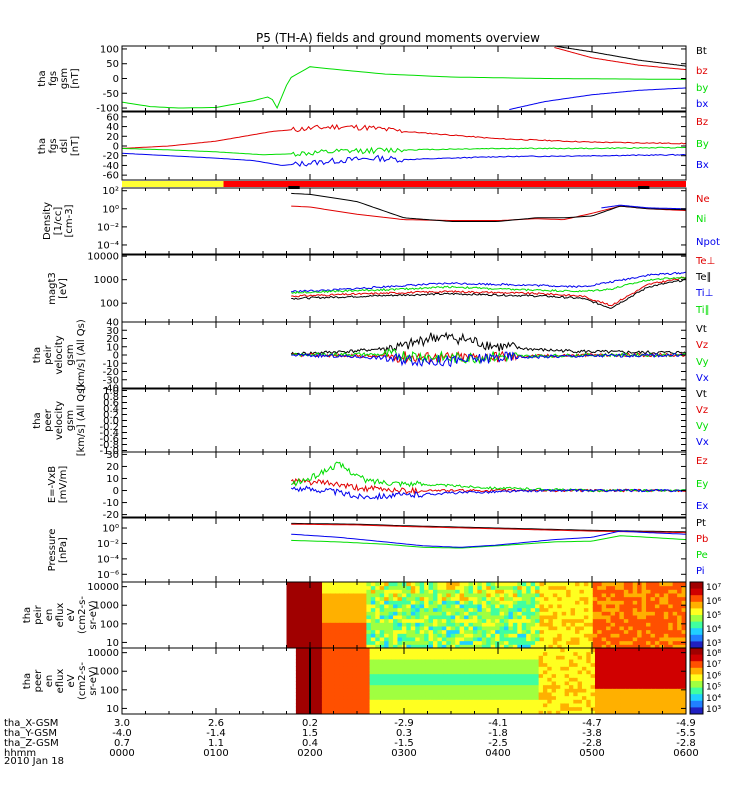  Describe the element at coordinates (403, 753) in the screenshot. I see `footer-value: 0300` at that location.